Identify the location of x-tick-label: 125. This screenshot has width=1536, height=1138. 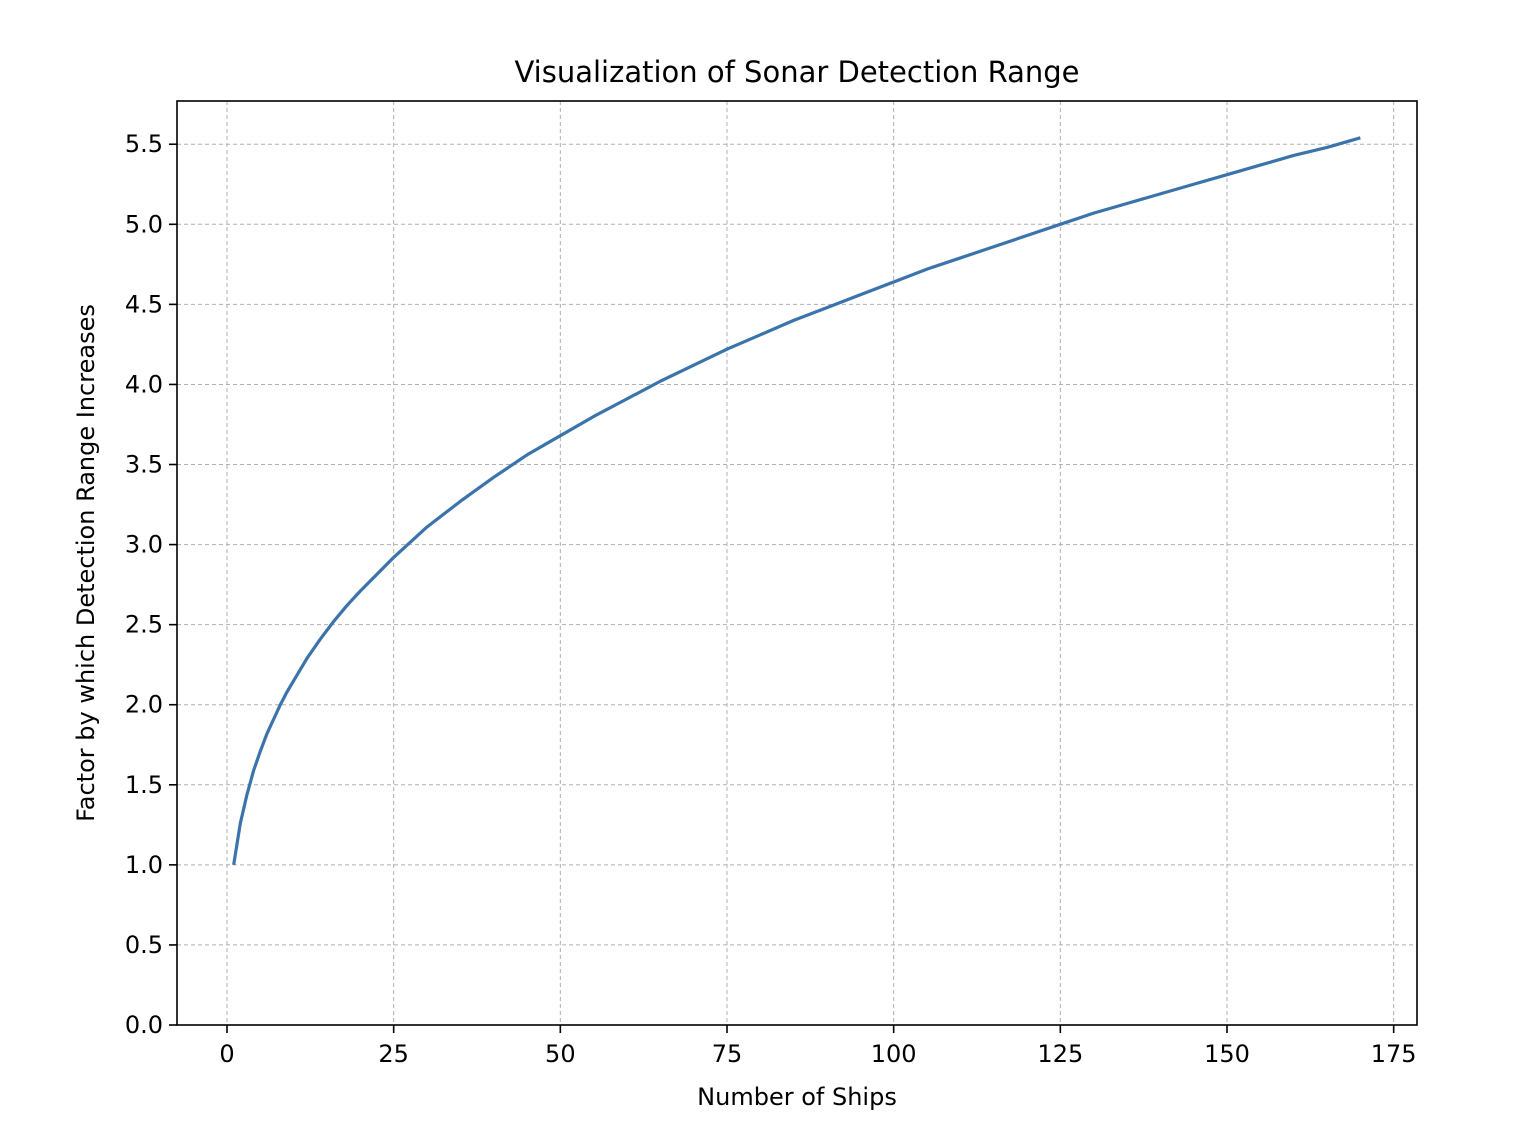
(1060, 1054).